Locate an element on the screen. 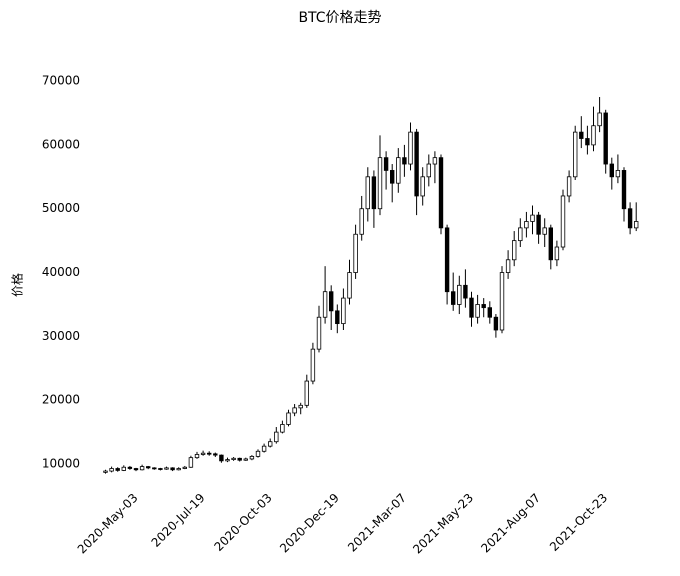  x-tick-label: 2021-Mar-07 is located at coordinates (377, 523).